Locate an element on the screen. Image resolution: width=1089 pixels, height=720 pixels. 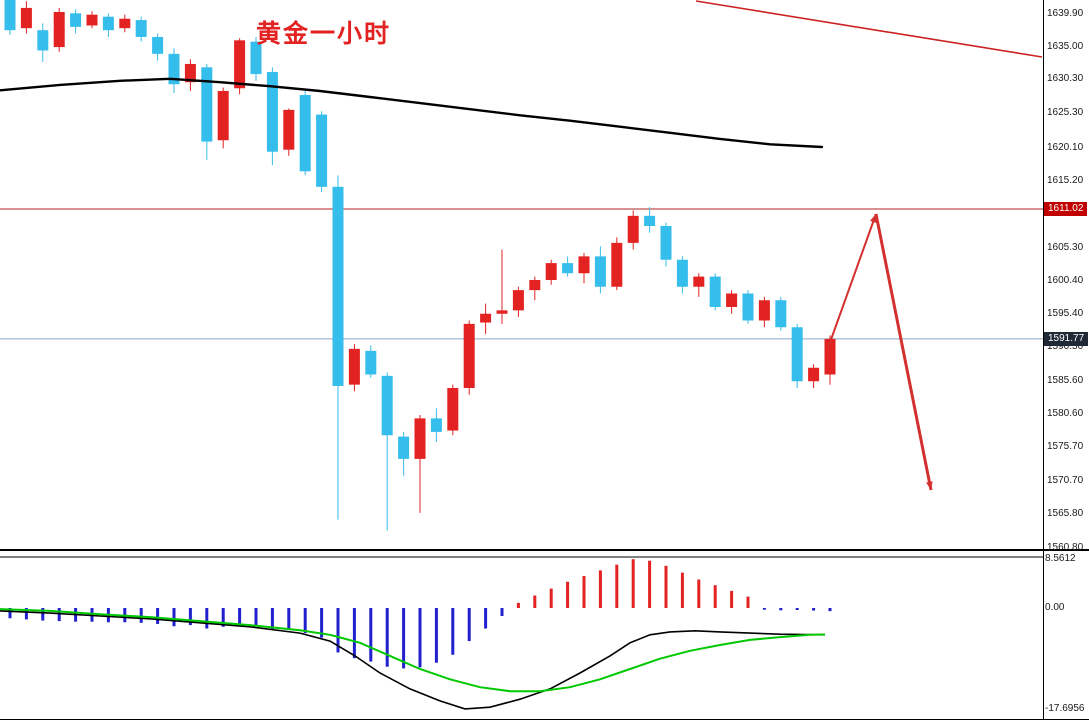
resistance-price-tag: 1611.02 is located at coordinates (1066, 208).